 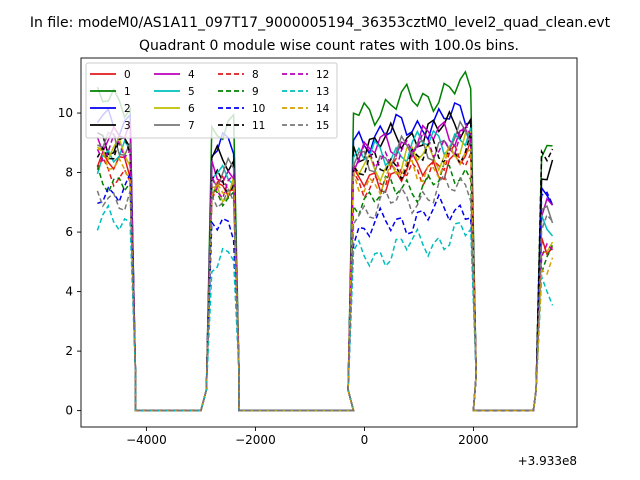 What do you see at coordinates (69, 411) in the screenshot?
I see `y-tick-label: 0` at bounding box center [69, 411].